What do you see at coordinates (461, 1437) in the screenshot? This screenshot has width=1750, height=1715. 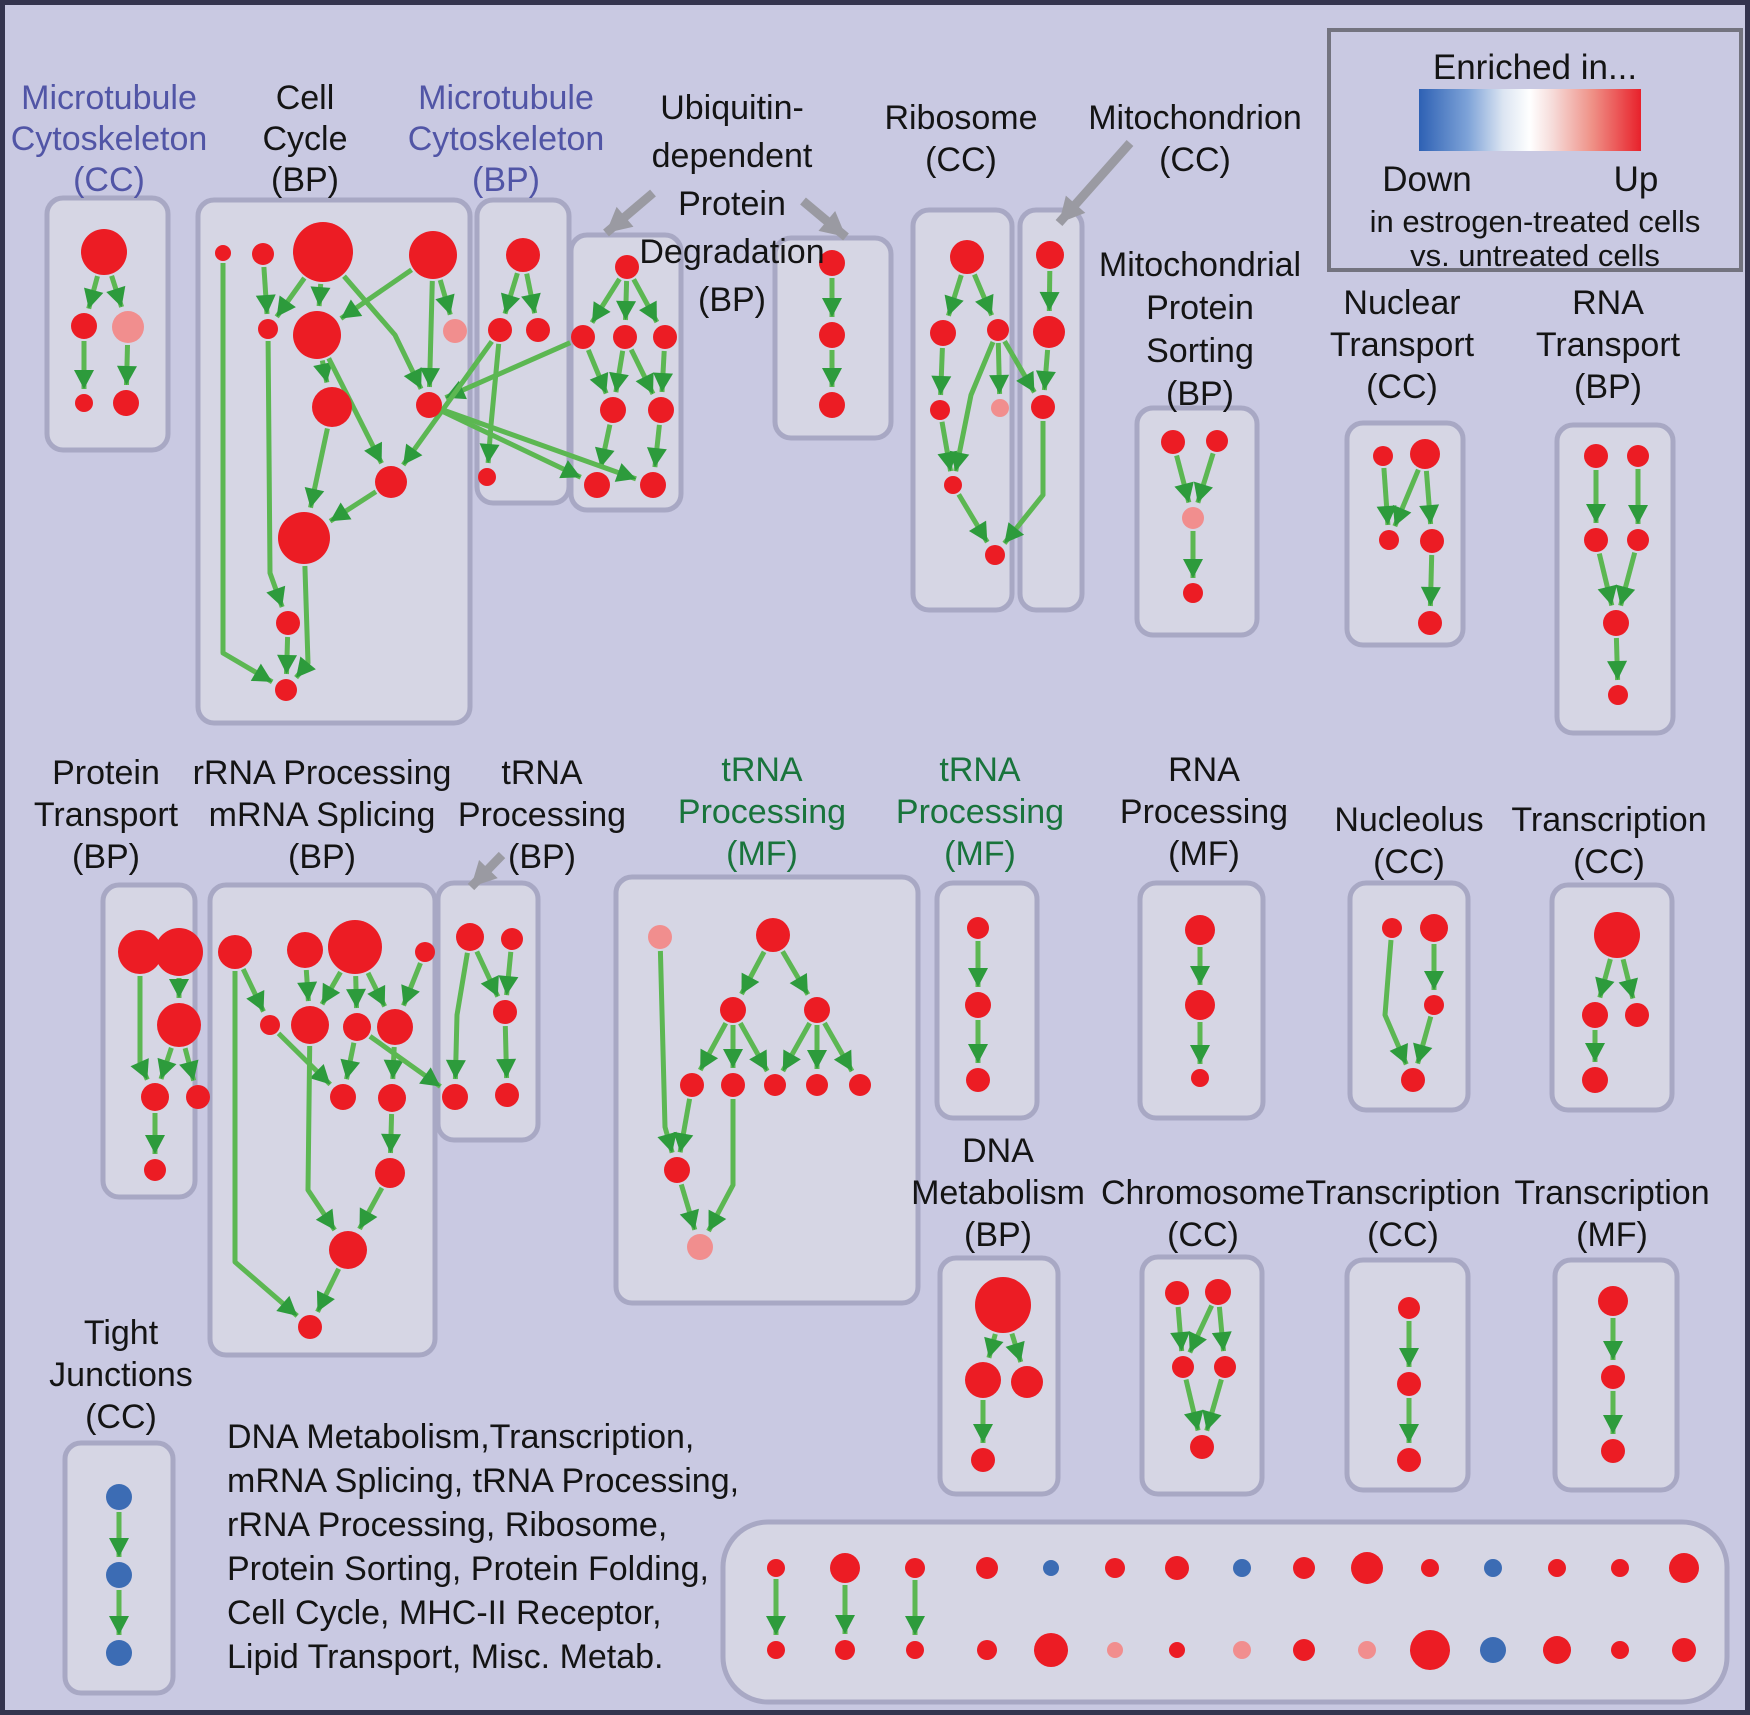 I see `misc-terms-line: DNA Metabolism,Transcription,` at bounding box center [461, 1437].